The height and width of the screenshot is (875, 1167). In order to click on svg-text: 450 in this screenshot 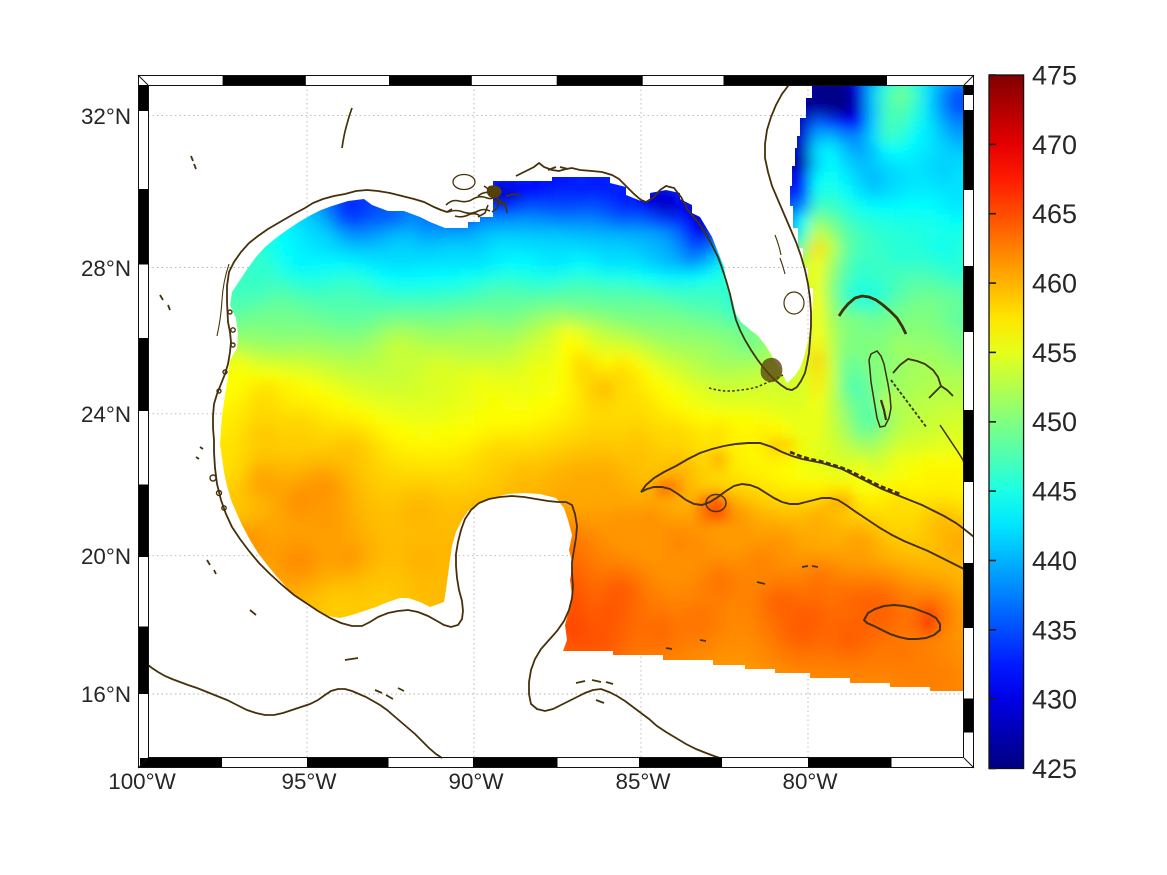, I will do `click(1054, 422)`.